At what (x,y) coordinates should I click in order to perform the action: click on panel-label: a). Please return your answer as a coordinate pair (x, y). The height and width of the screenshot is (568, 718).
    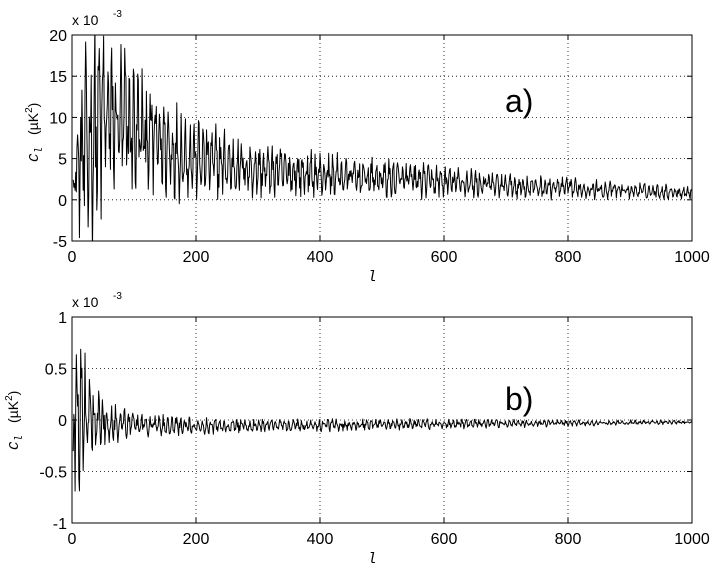
    Looking at the image, I should click on (519, 101).